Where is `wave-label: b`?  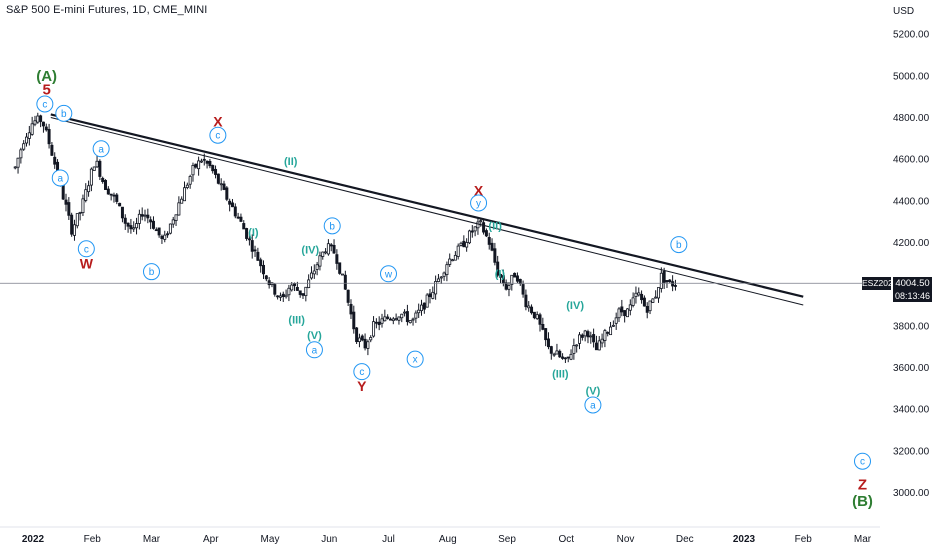
wave-label: b is located at coordinates (64, 114).